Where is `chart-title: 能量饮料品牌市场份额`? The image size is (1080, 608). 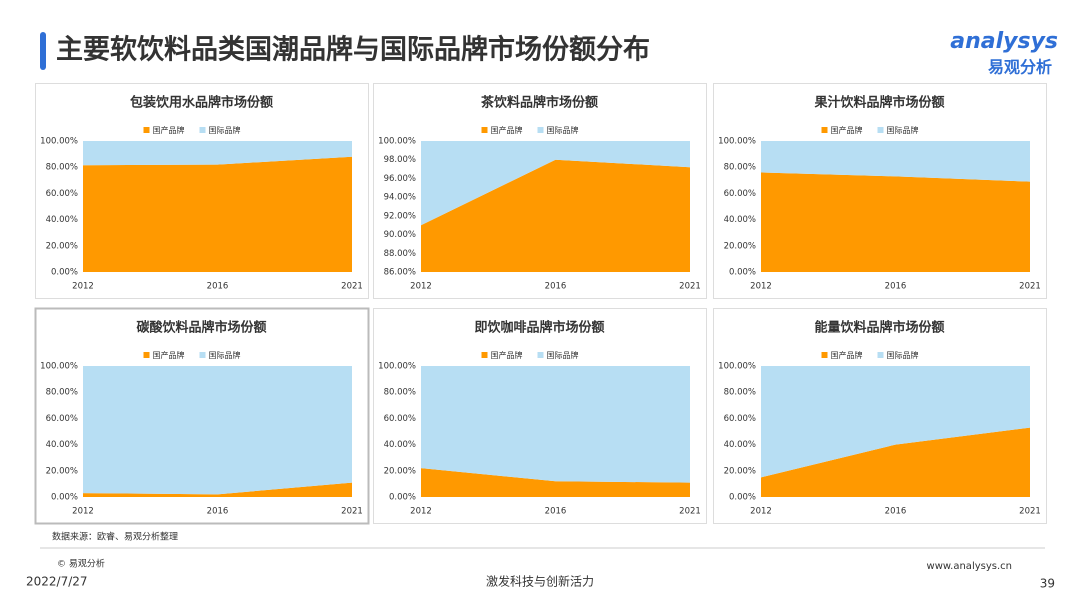
chart-title: 能量饮料品牌市场份额 is located at coordinates (879, 328).